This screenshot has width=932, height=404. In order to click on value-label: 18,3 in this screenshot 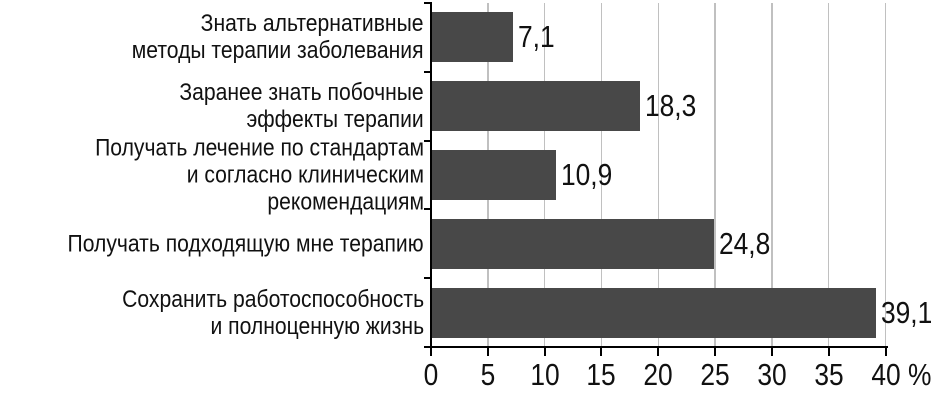, I will do `click(670, 106)`.